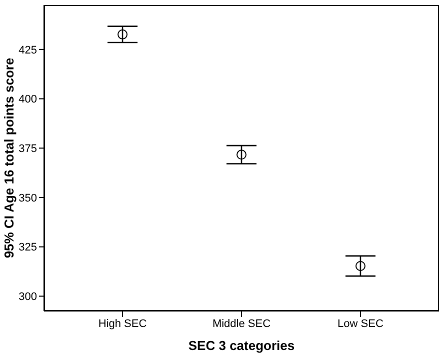 The image size is (447, 362). What do you see at coordinates (27, 50) in the screenshot?
I see `y-tick-label: 425` at bounding box center [27, 50].